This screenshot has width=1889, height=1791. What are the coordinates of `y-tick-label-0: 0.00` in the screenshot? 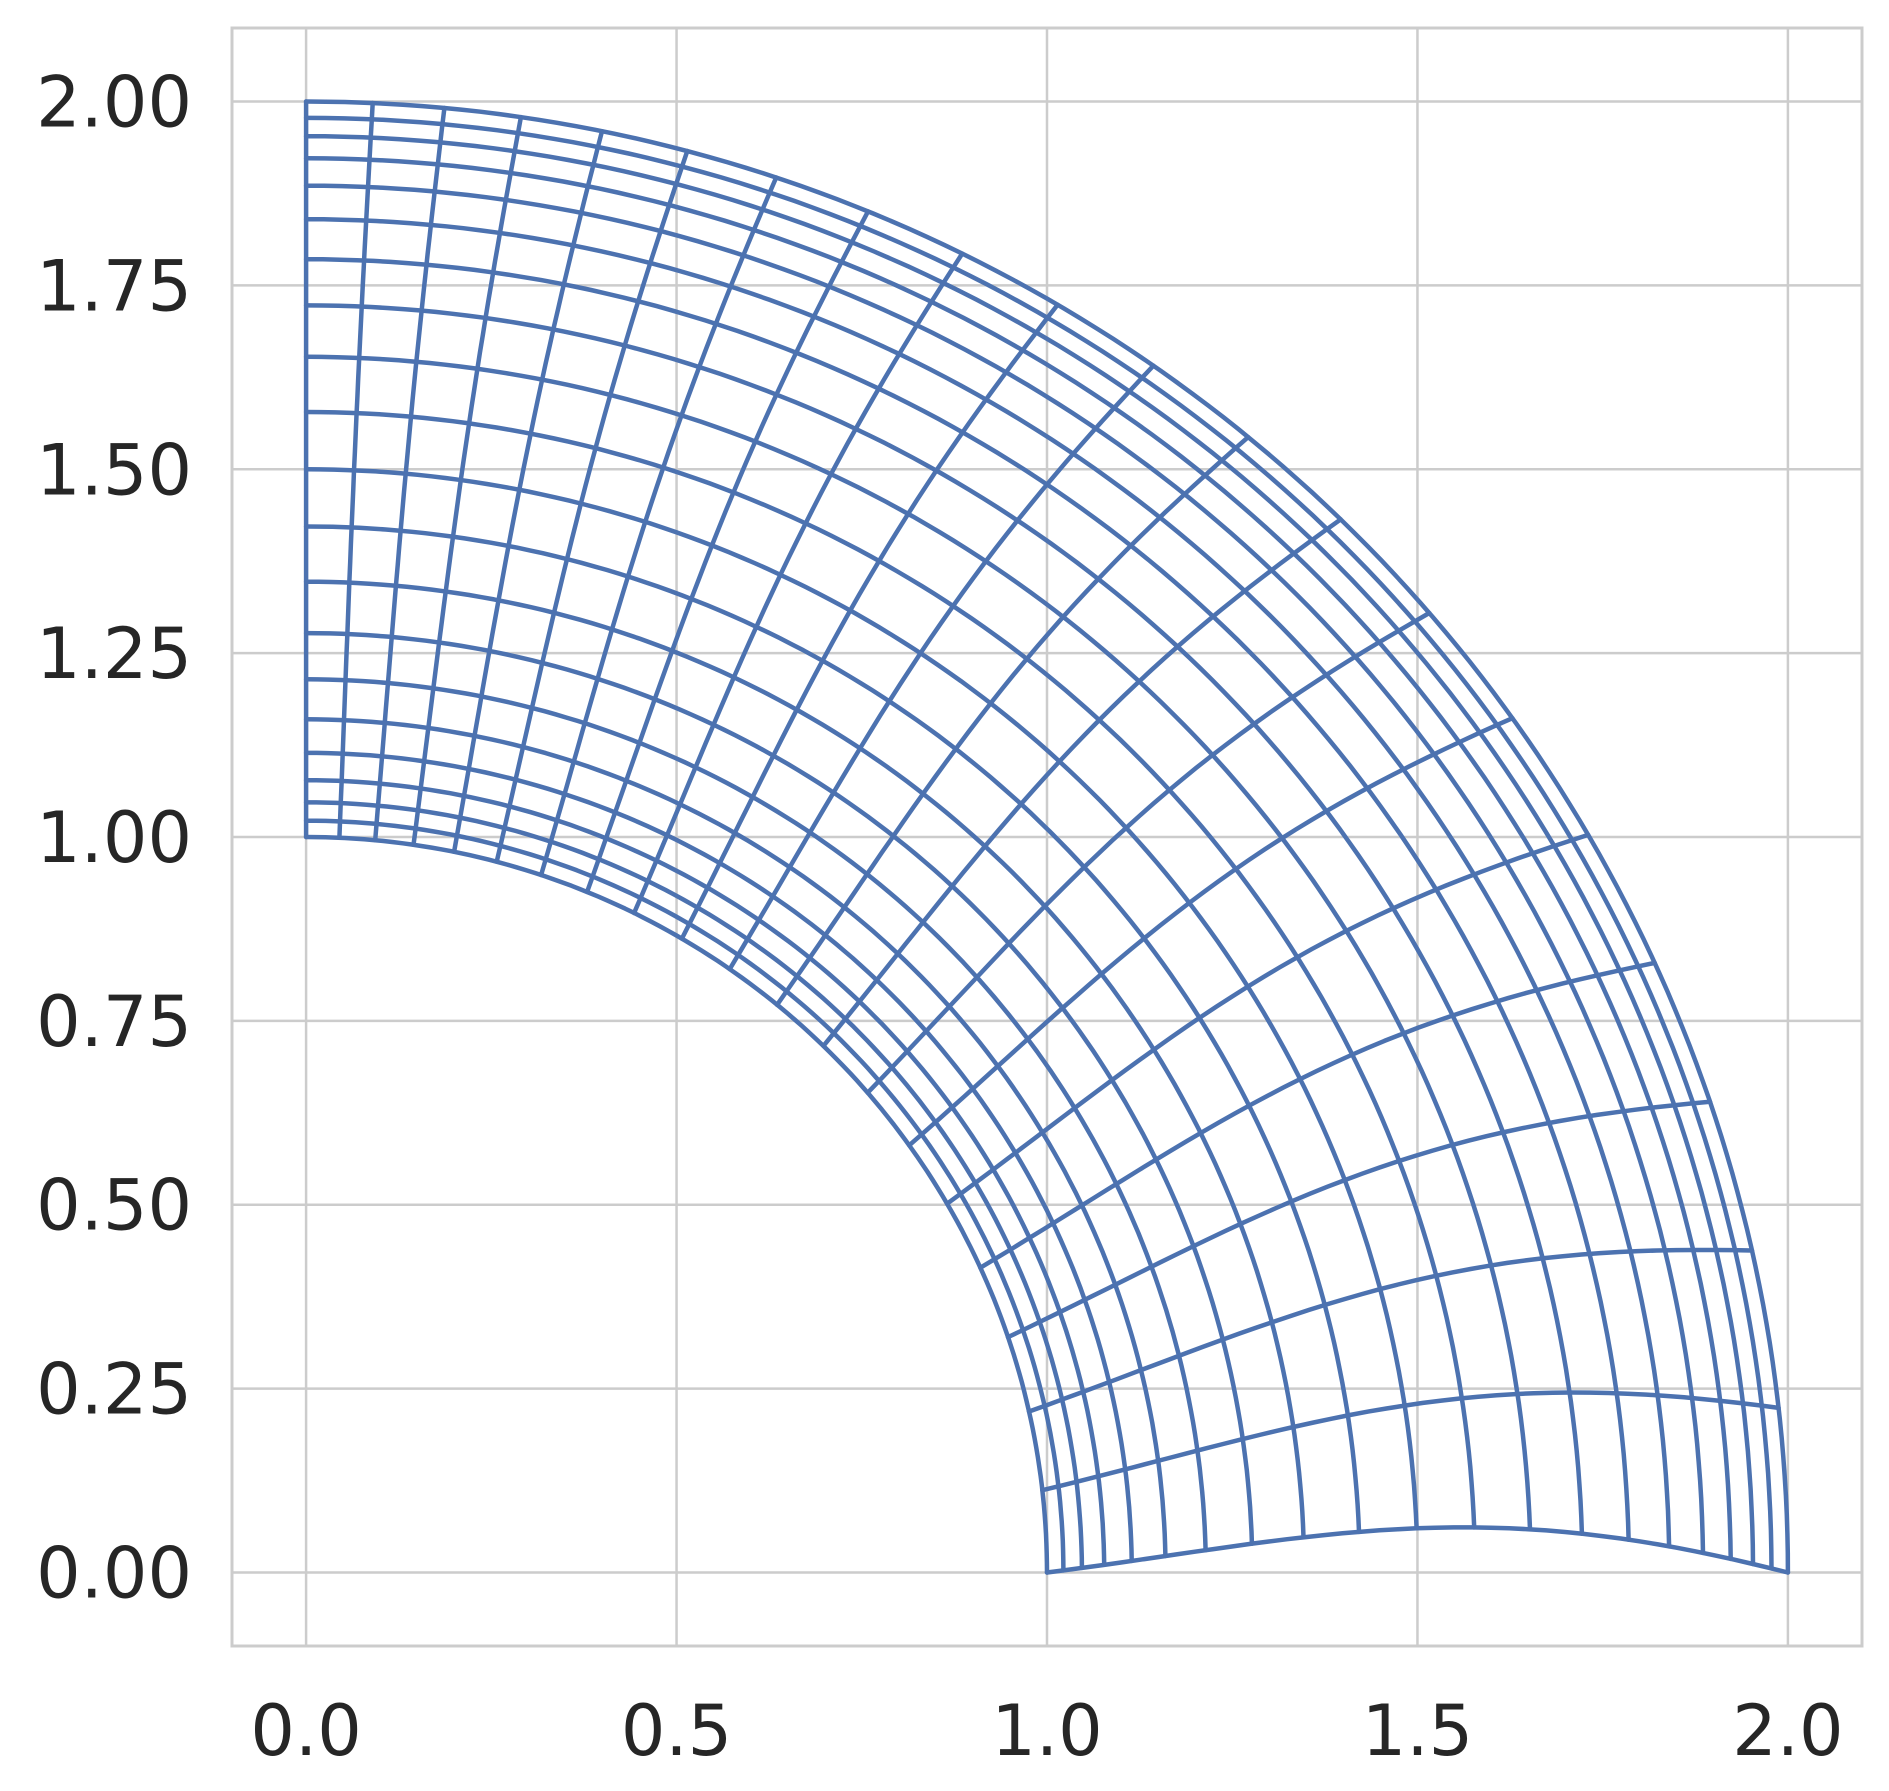 It's located at (114, 1573).